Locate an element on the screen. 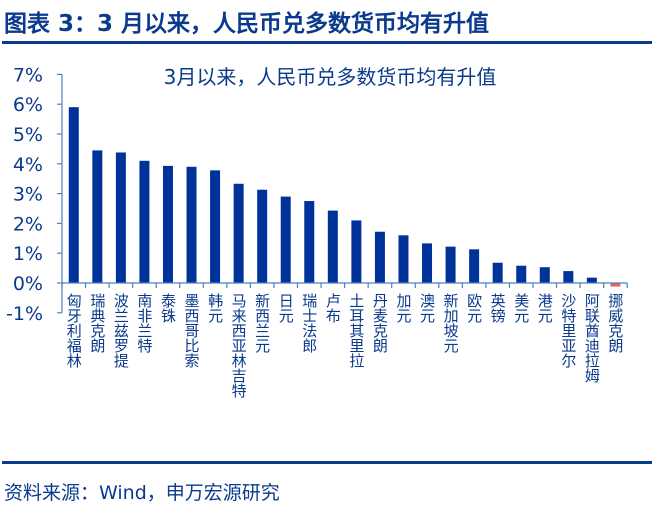  title-divider is located at coordinates (327, 42).